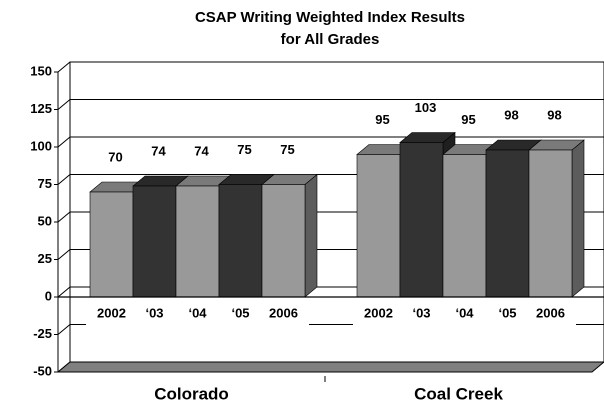  I want to click on y-tick-label: 125, so click(41, 108).